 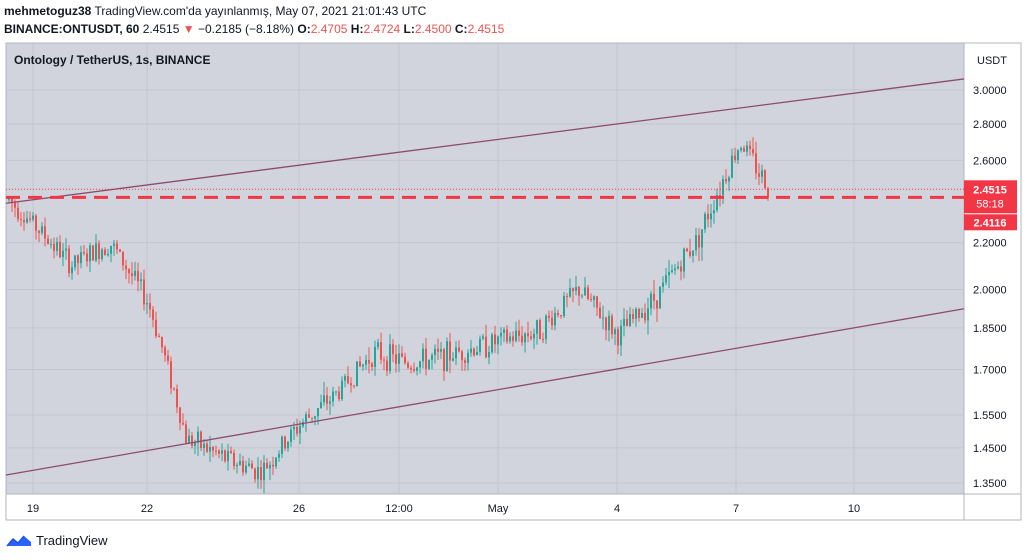 What do you see at coordinates (48, 11) in the screenshot?
I see `author-name: mehmetoguz38` at bounding box center [48, 11].